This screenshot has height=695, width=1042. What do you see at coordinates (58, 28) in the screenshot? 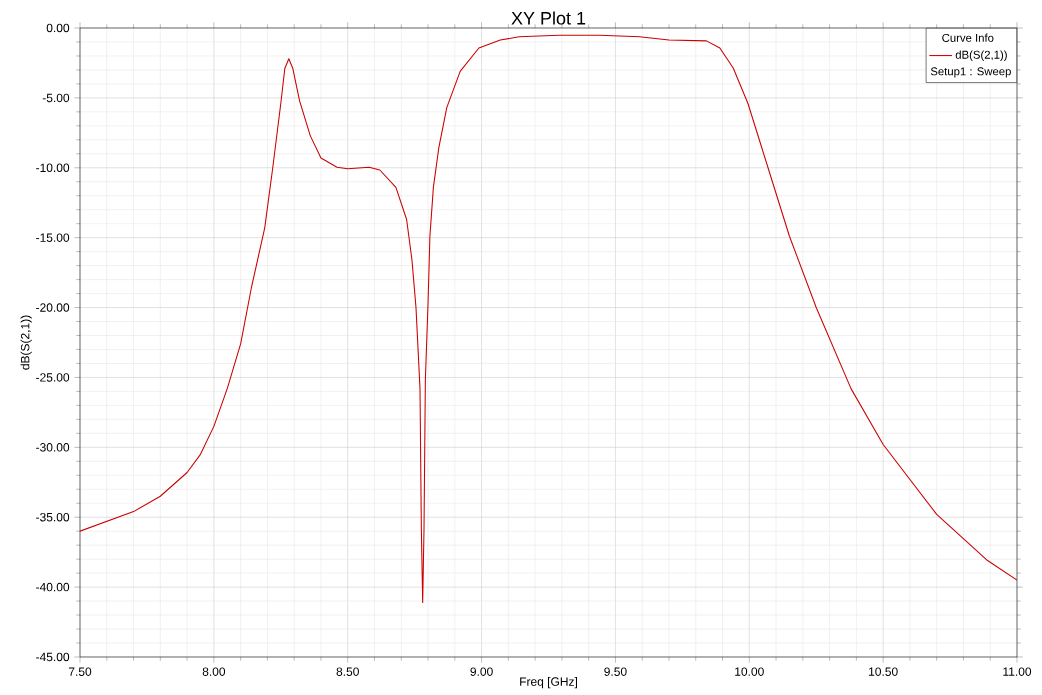
I see `y-tick-label: 0.00` at bounding box center [58, 28].